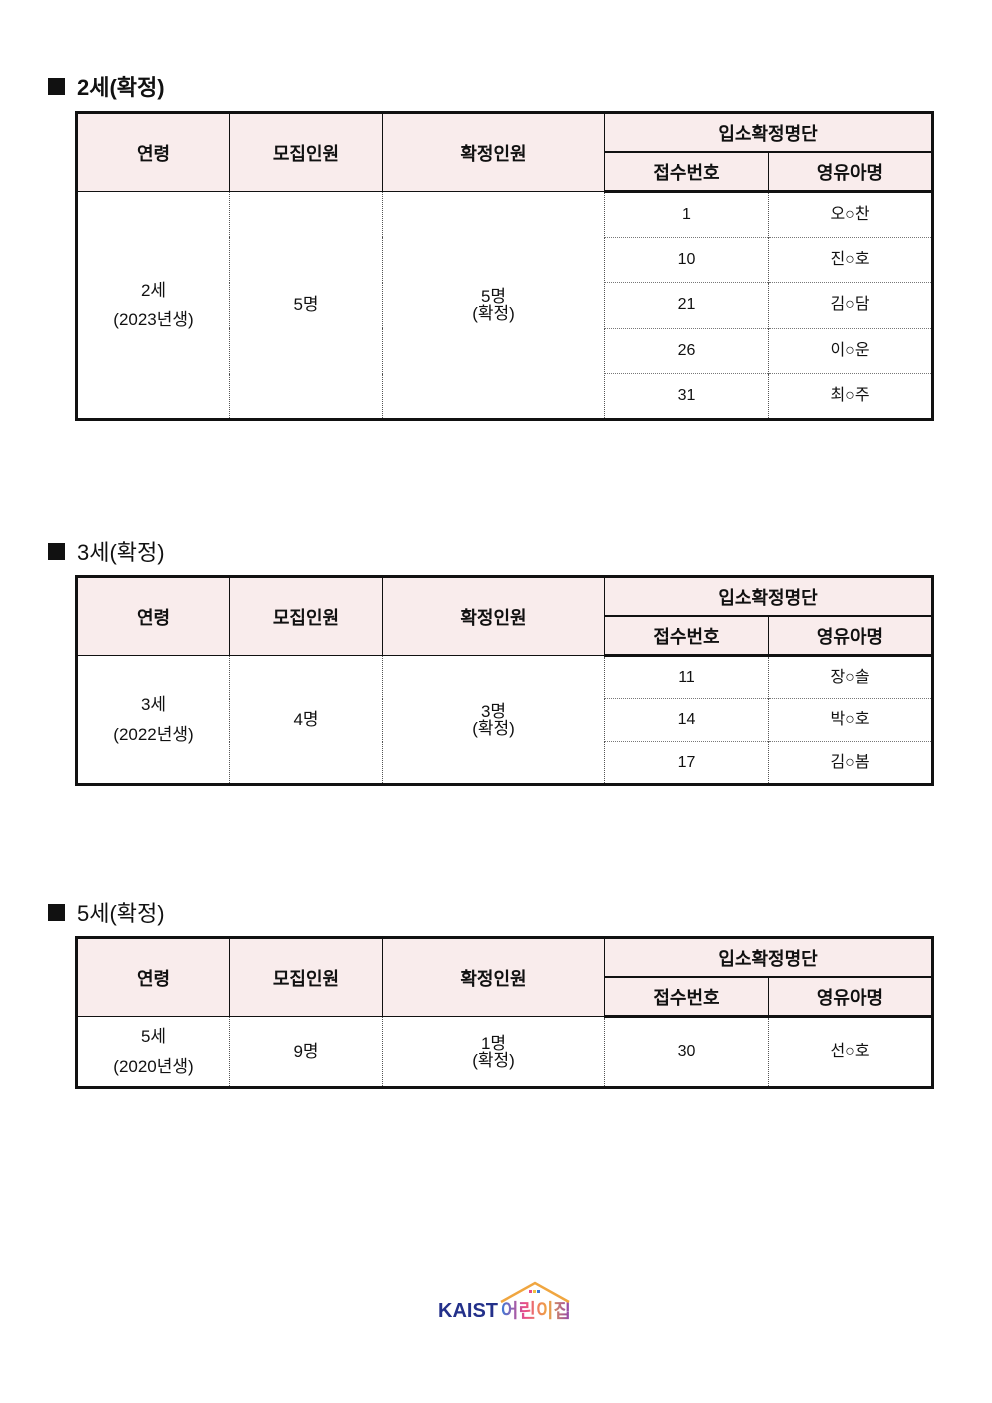  I want to click on table-row: 10 진○호, so click(505, 259).